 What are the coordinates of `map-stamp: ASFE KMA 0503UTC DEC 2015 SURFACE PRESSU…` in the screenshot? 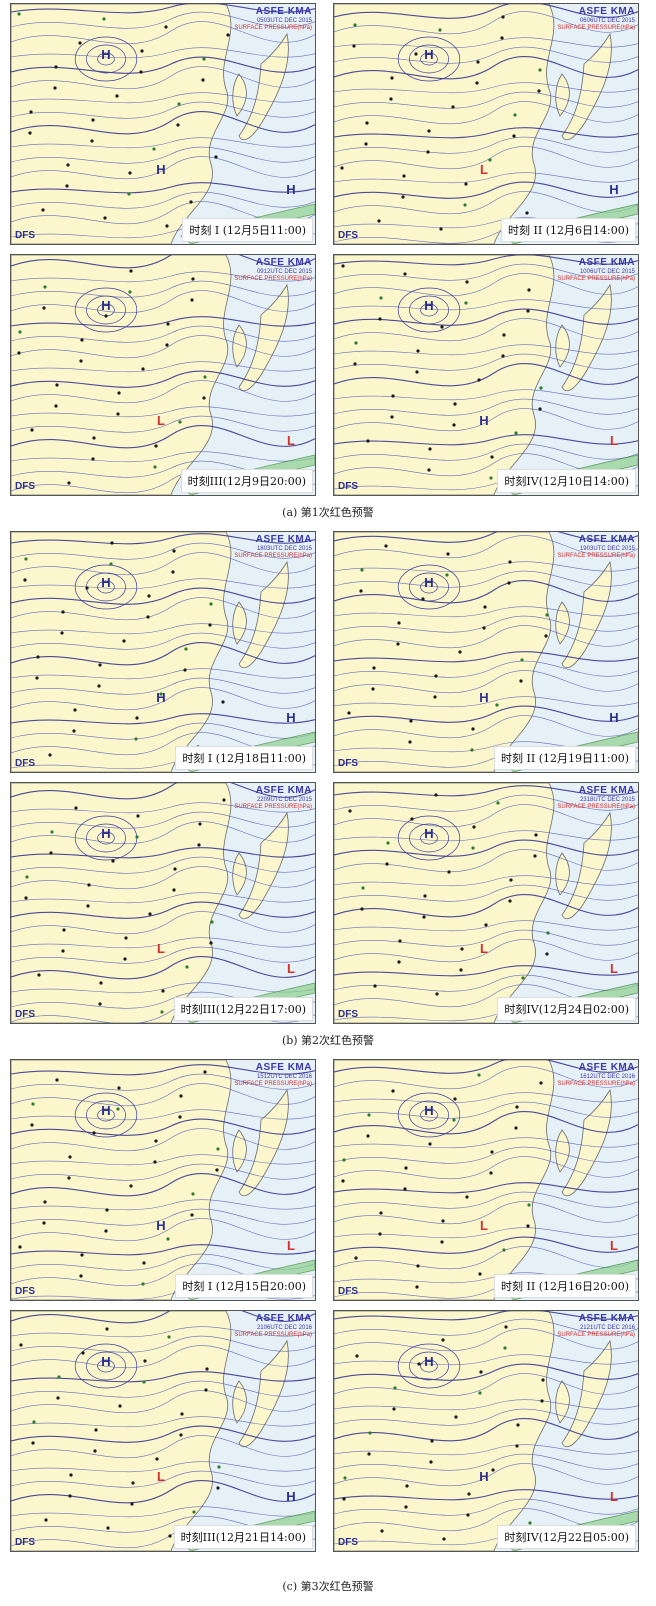 It's located at (273, 19).